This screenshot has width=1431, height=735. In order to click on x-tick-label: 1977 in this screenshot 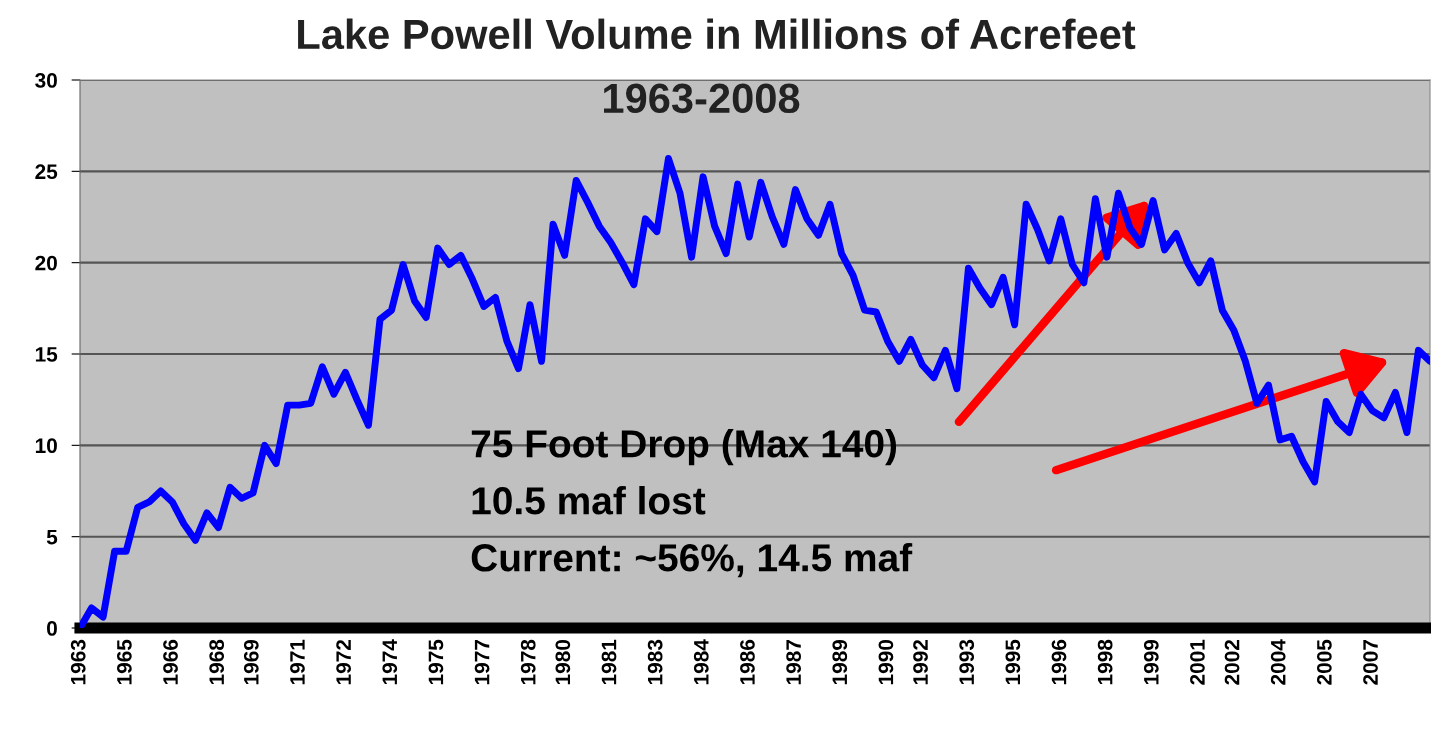, I will do `click(482, 662)`.